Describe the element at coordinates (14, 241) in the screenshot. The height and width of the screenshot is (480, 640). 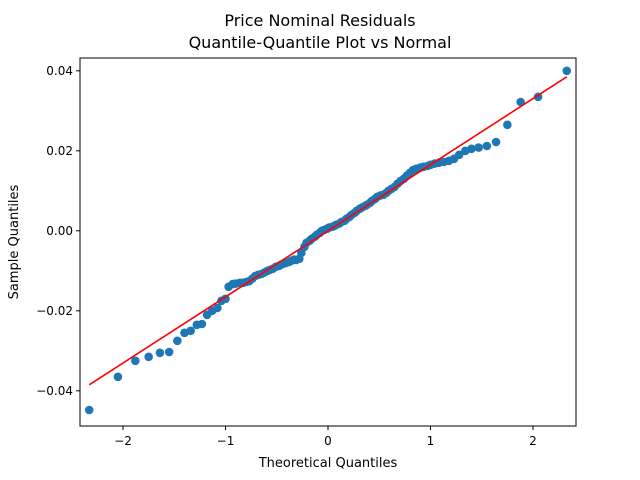
I see `y-axis-label: Sample Quantiles` at that location.